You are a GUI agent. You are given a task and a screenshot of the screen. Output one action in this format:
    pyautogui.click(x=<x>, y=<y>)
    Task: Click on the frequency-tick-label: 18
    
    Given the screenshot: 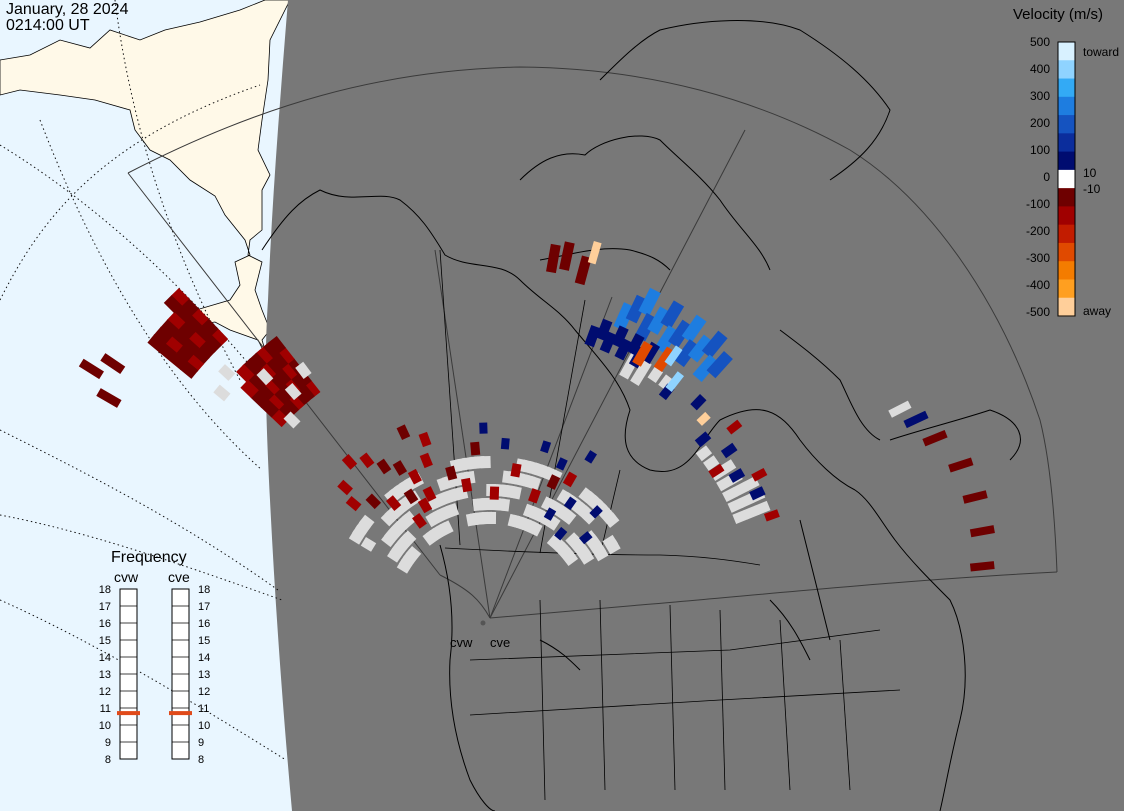 What is the action you would take?
    pyautogui.click(x=204, y=590)
    